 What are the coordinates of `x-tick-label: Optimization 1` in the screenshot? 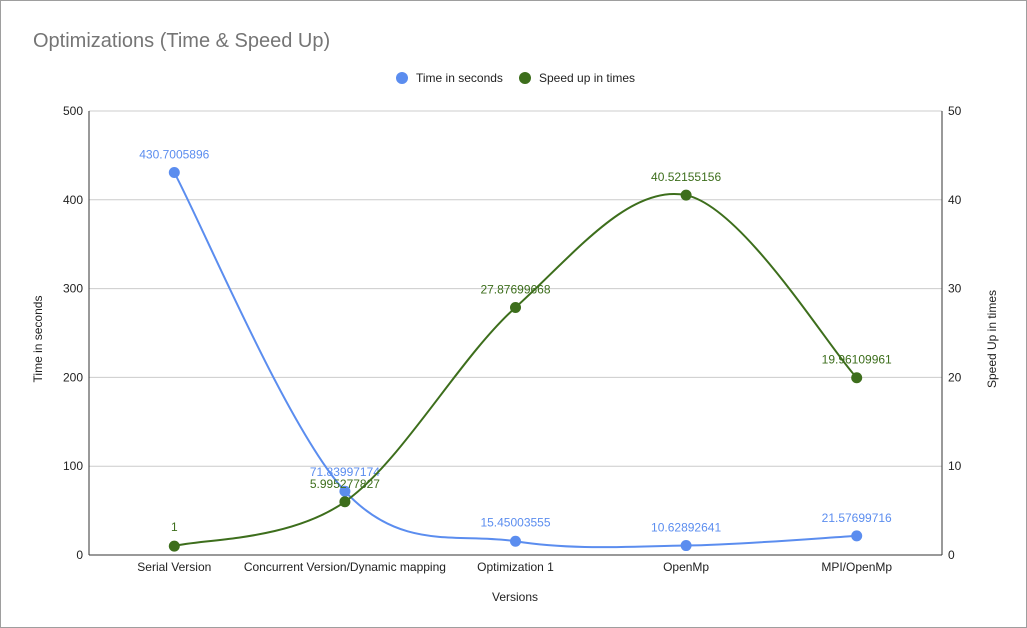 It's located at (515, 567).